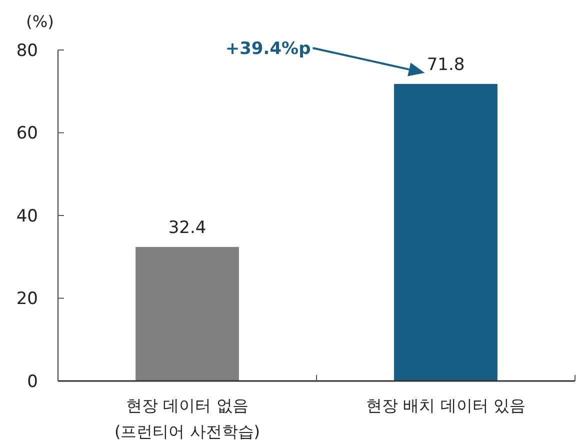 The height and width of the screenshot is (446, 576). I want to click on y-tick-label: 60, so click(27, 134).